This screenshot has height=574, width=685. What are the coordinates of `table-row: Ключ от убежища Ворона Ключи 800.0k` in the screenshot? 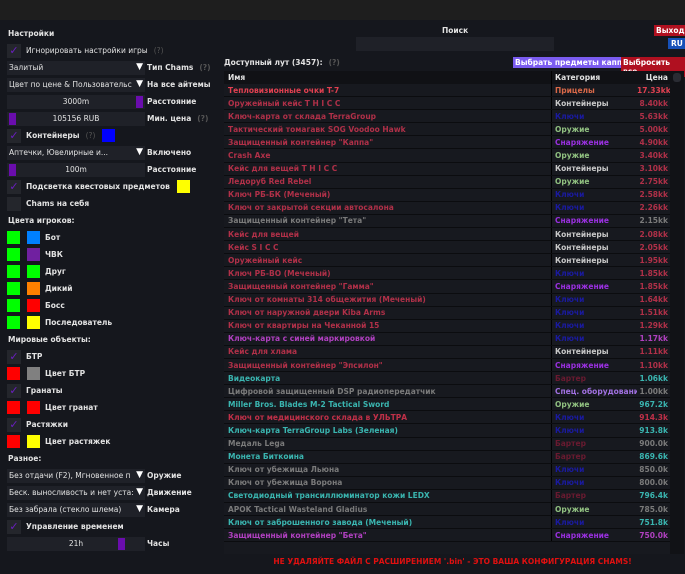 It's located at (447, 483).